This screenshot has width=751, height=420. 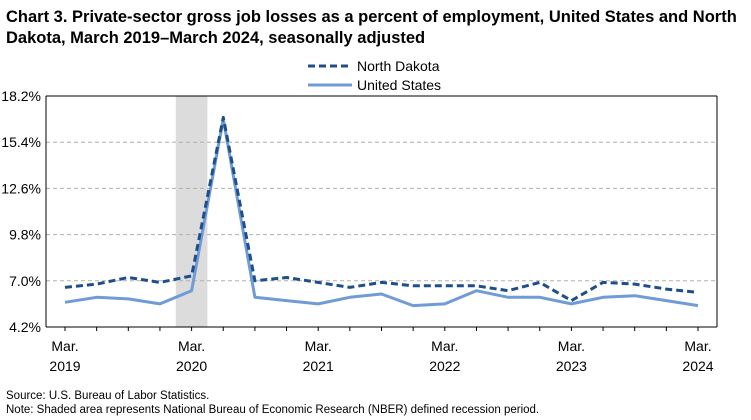 I want to click on y-tick-label: 15.4%, so click(x=21, y=142).